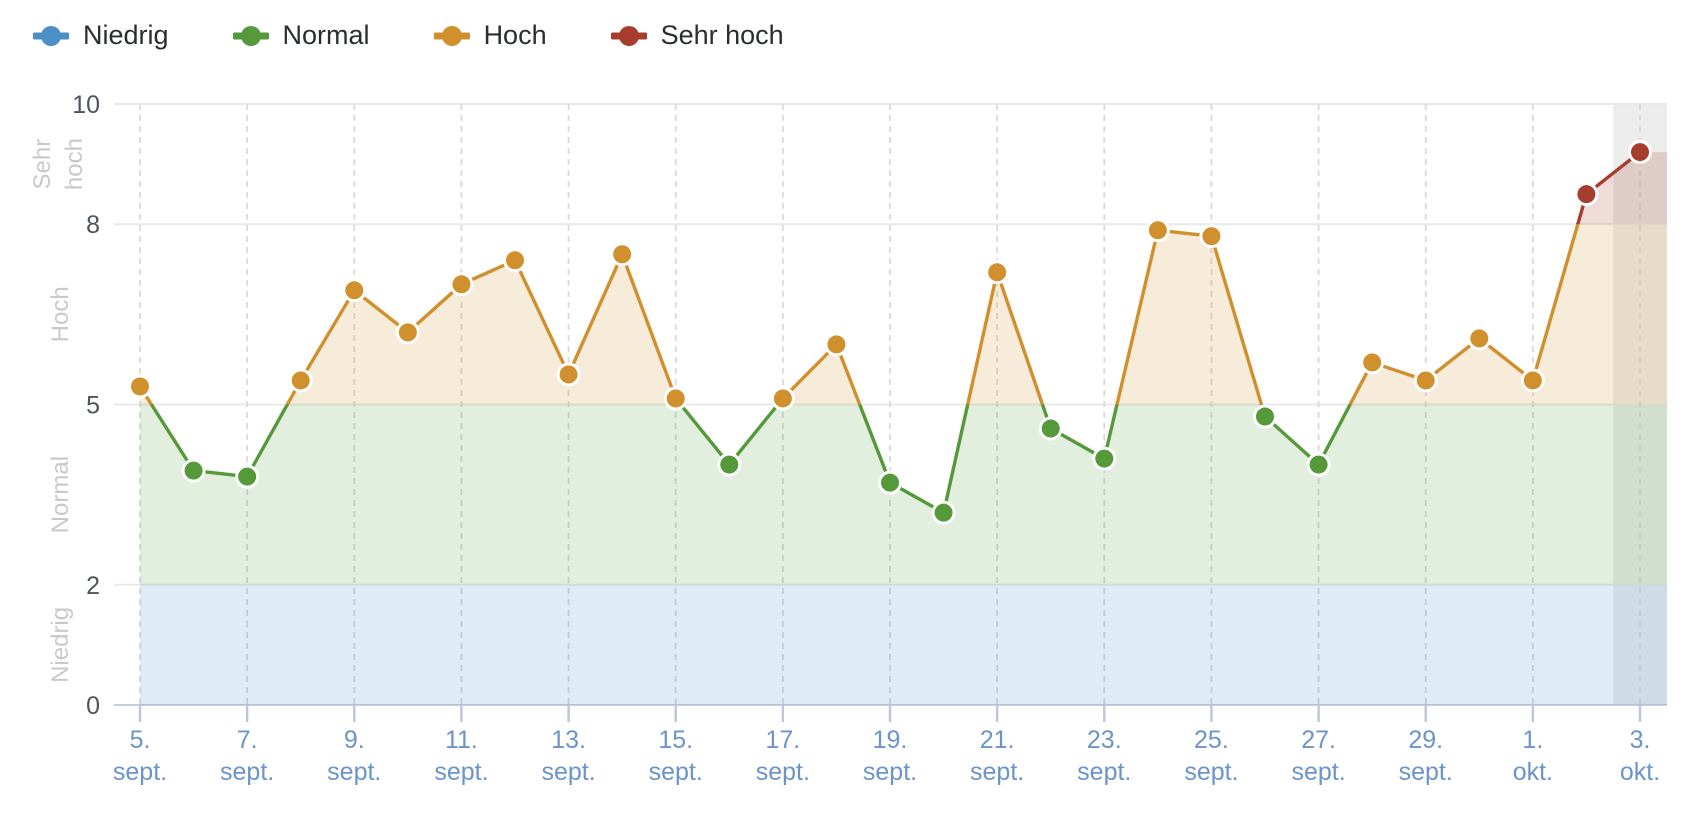  I want to click on zone-axis-label: Hoch, so click(60, 314).